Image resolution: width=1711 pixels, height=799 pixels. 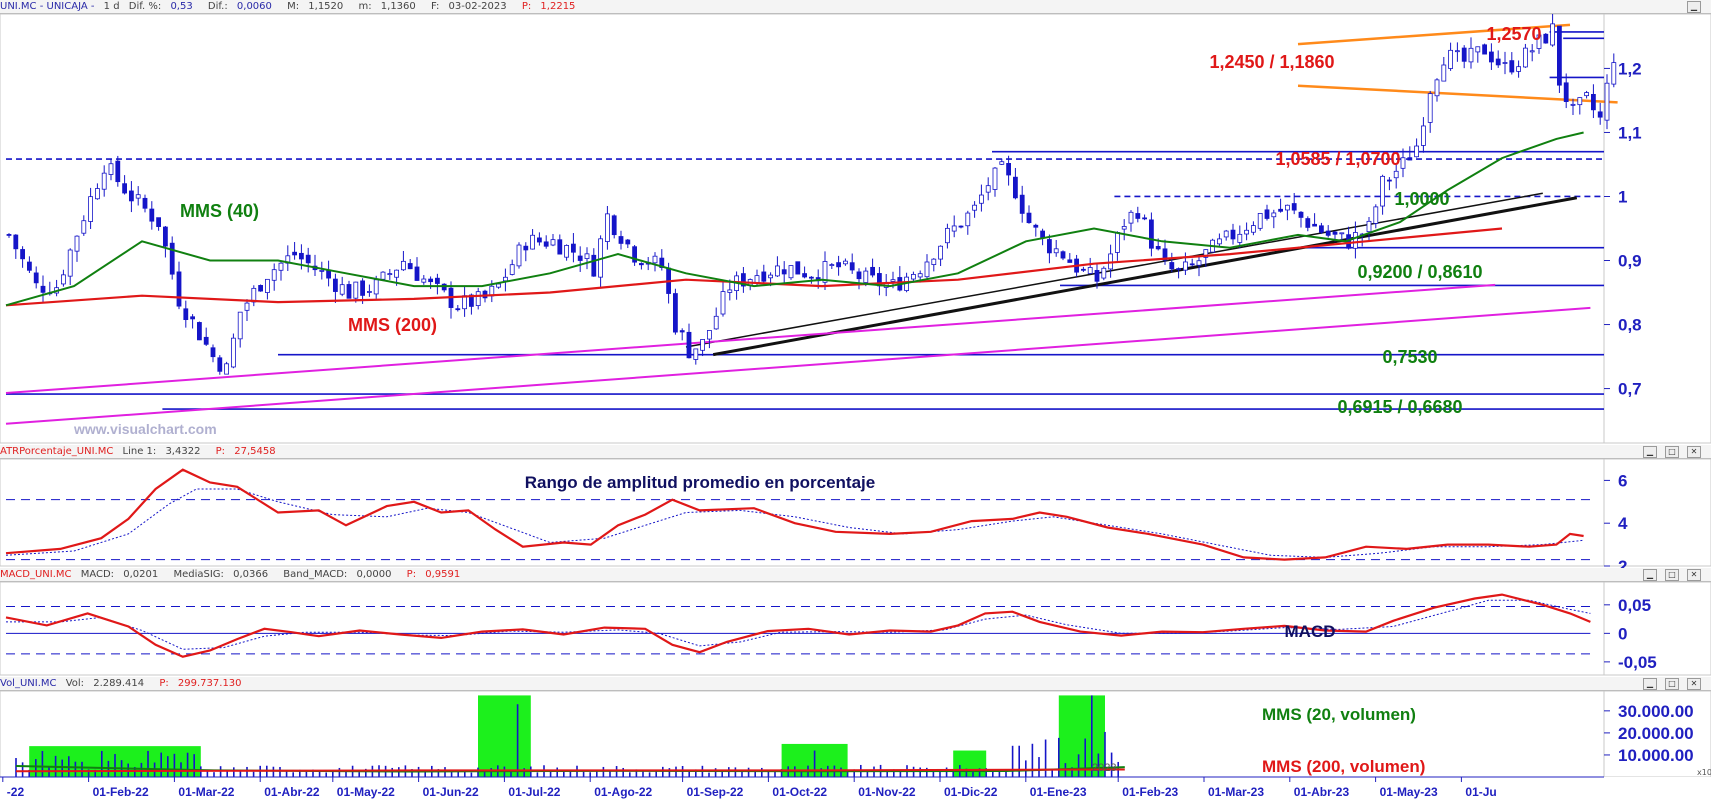 I want to click on macd-label: MACD:, so click(x=97, y=574).